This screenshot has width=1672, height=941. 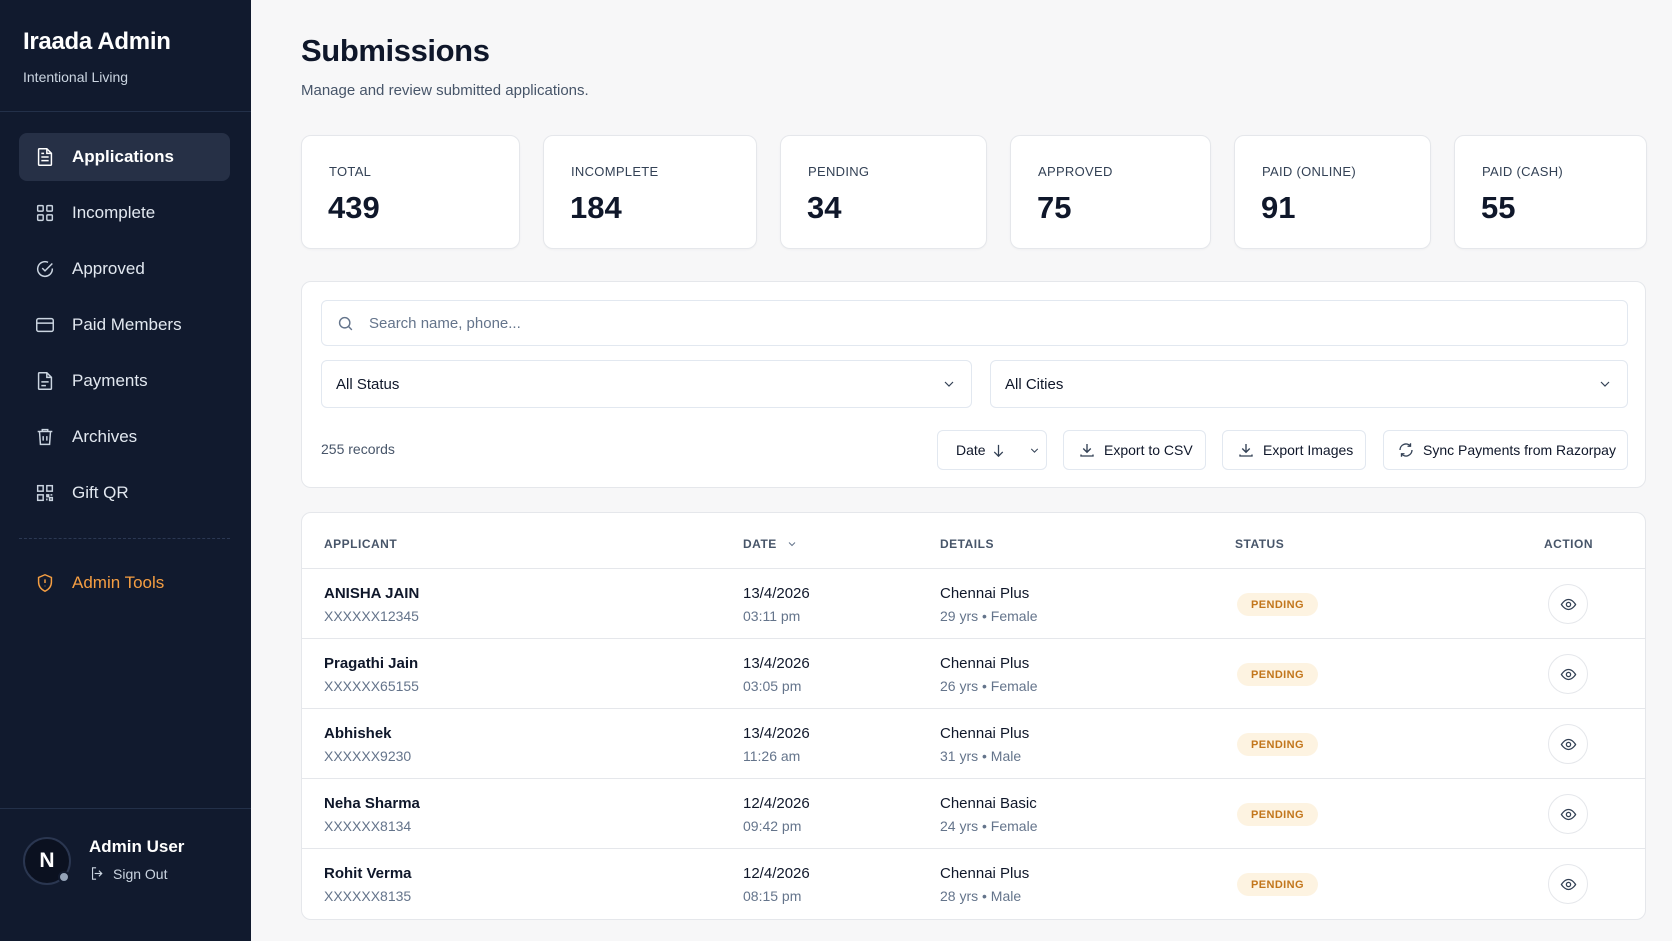 What do you see at coordinates (615, 171) in the screenshot?
I see `stat-label: INCOMPLETE` at bounding box center [615, 171].